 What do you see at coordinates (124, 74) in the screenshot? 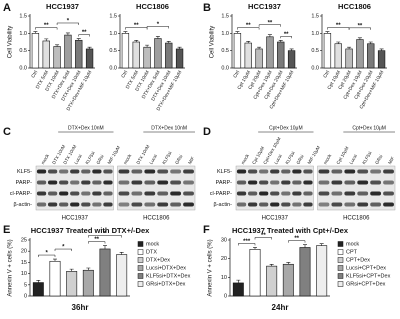
I see `x-tick-label: Ctrl` at bounding box center [124, 74].